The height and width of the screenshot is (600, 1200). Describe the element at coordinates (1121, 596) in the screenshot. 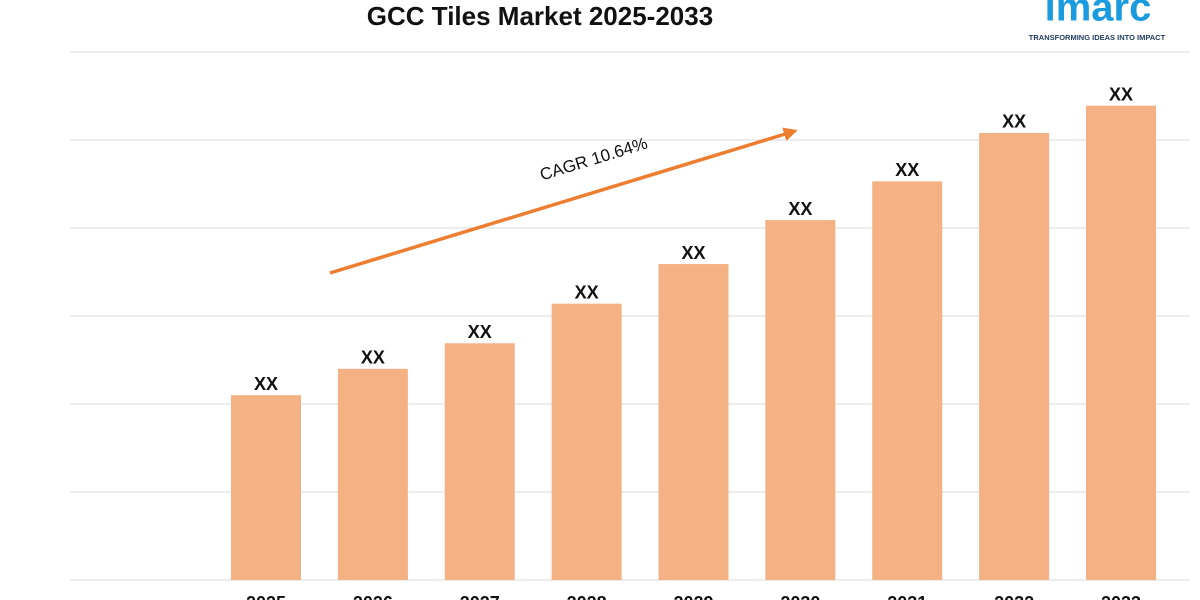

I see `x-tick-label: 2033` at that location.